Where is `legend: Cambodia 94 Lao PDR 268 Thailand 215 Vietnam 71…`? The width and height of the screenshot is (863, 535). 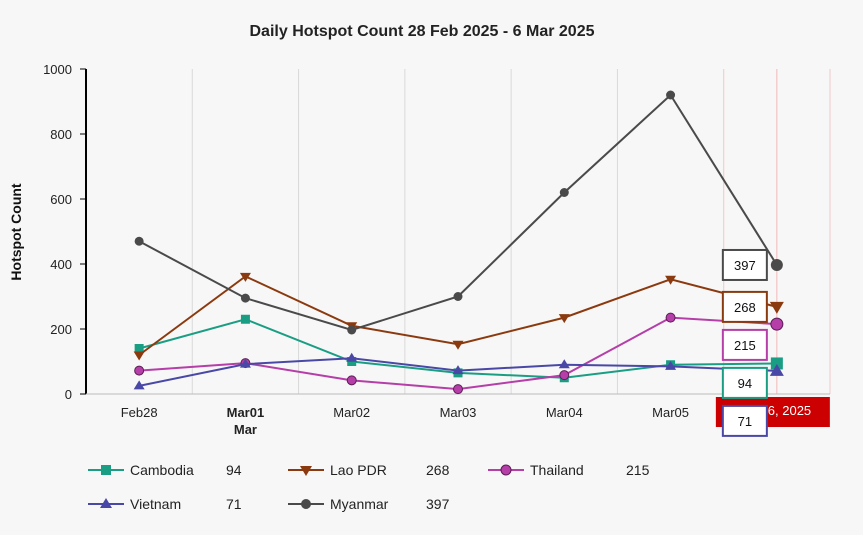 legend: Cambodia 94 Lao PDR 268 Thailand 215 Vietnam 71… is located at coordinates (396, 487).